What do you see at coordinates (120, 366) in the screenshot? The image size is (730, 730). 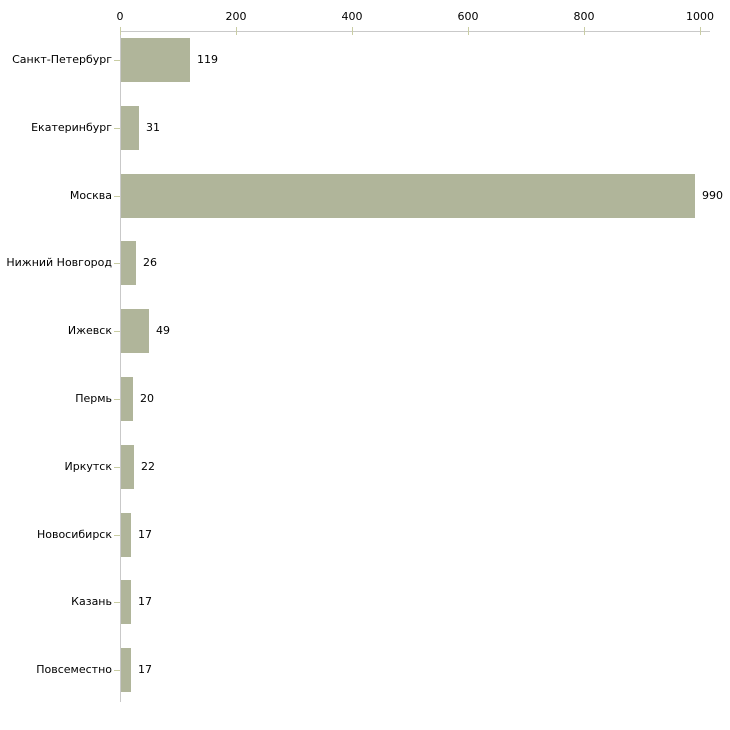 I see `y-axis-line` at bounding box center [120, 366].